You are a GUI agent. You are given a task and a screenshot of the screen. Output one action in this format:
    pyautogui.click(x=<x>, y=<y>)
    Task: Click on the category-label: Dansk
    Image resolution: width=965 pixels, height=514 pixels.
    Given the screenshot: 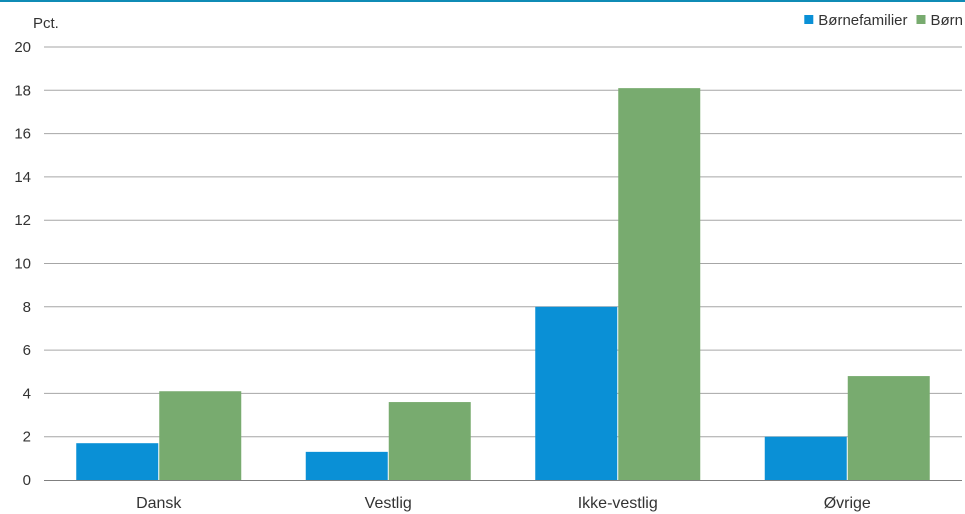 What is the action you would take?
    pyautogui.click(x=159, y=503)
    